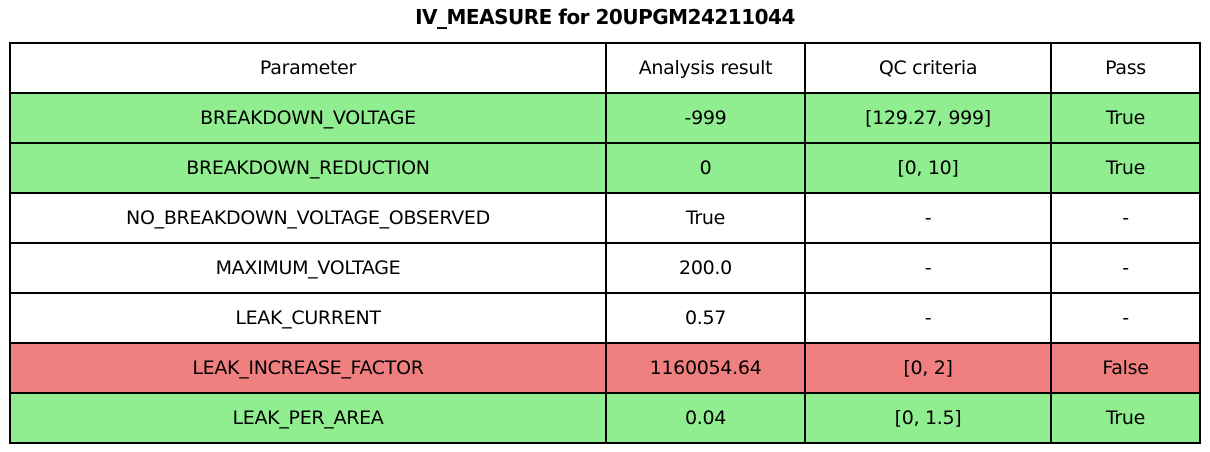 The width and height of the screenshot is (1210, 452). I want to click on table-row-no-breakdown-voltage-observed: NO_BREAKDOWN_VOLTAGE_OBSERVED True - -, so click(605, 218).